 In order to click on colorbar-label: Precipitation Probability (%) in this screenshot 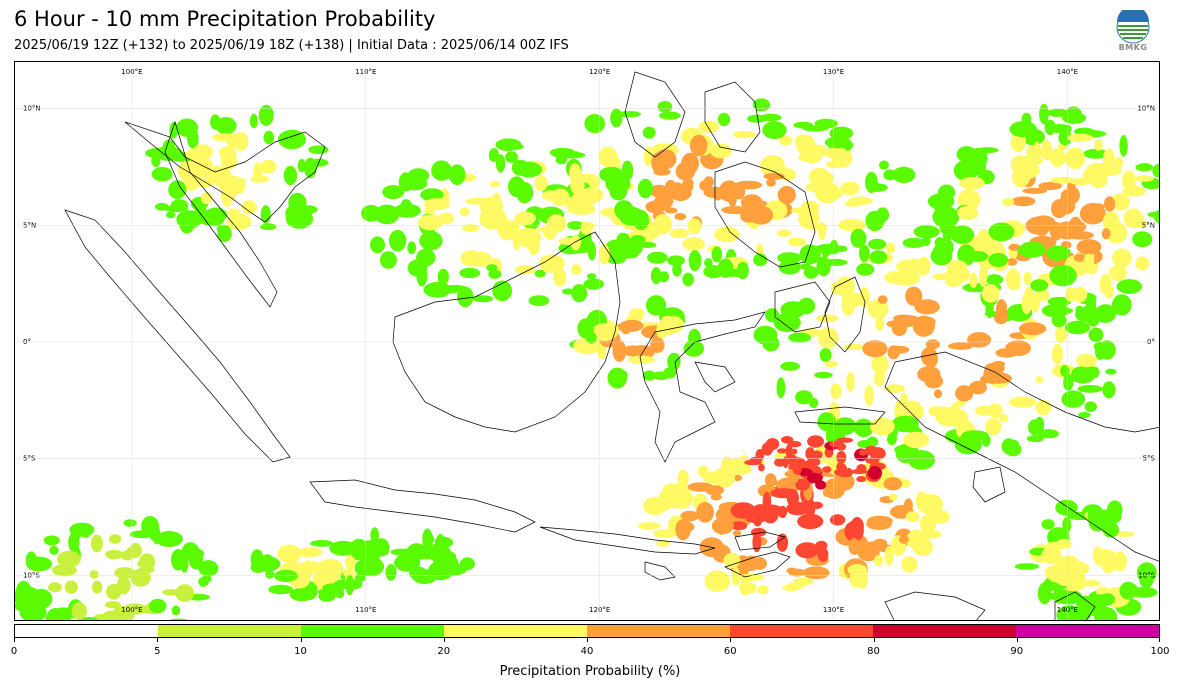, I will do `click(590, 671)`.